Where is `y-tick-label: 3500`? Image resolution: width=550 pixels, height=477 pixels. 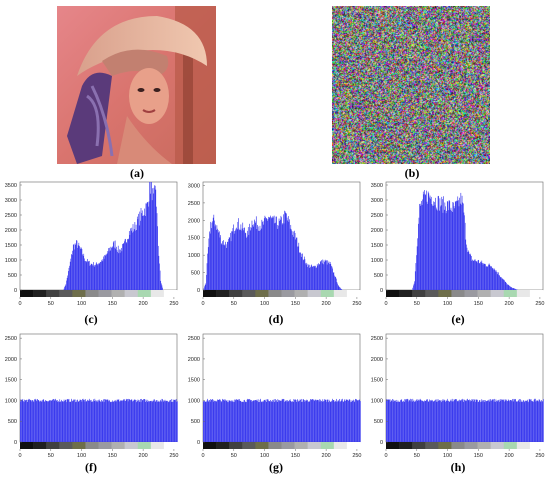 y-tick-label: 3500 is located at coordinates (377, 186).